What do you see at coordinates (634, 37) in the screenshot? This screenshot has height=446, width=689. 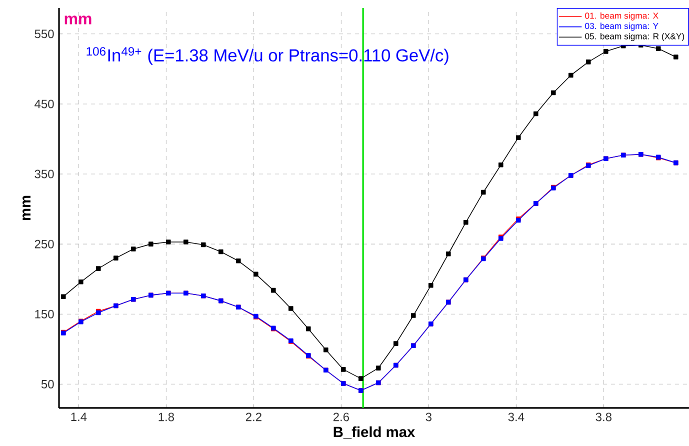 I see `legend-label: 05. beam sigma: R (X&Y)` at bounding box center [634, 37].